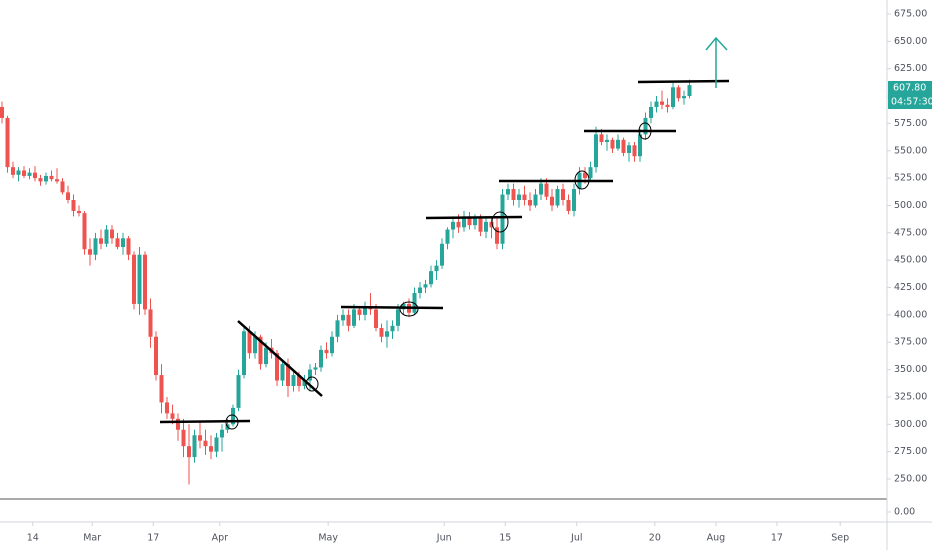  What do you see at coordinates (910, 424) in the screenshot?
I see `y-tick-label: 300.00` at bounding box center [910, 424].